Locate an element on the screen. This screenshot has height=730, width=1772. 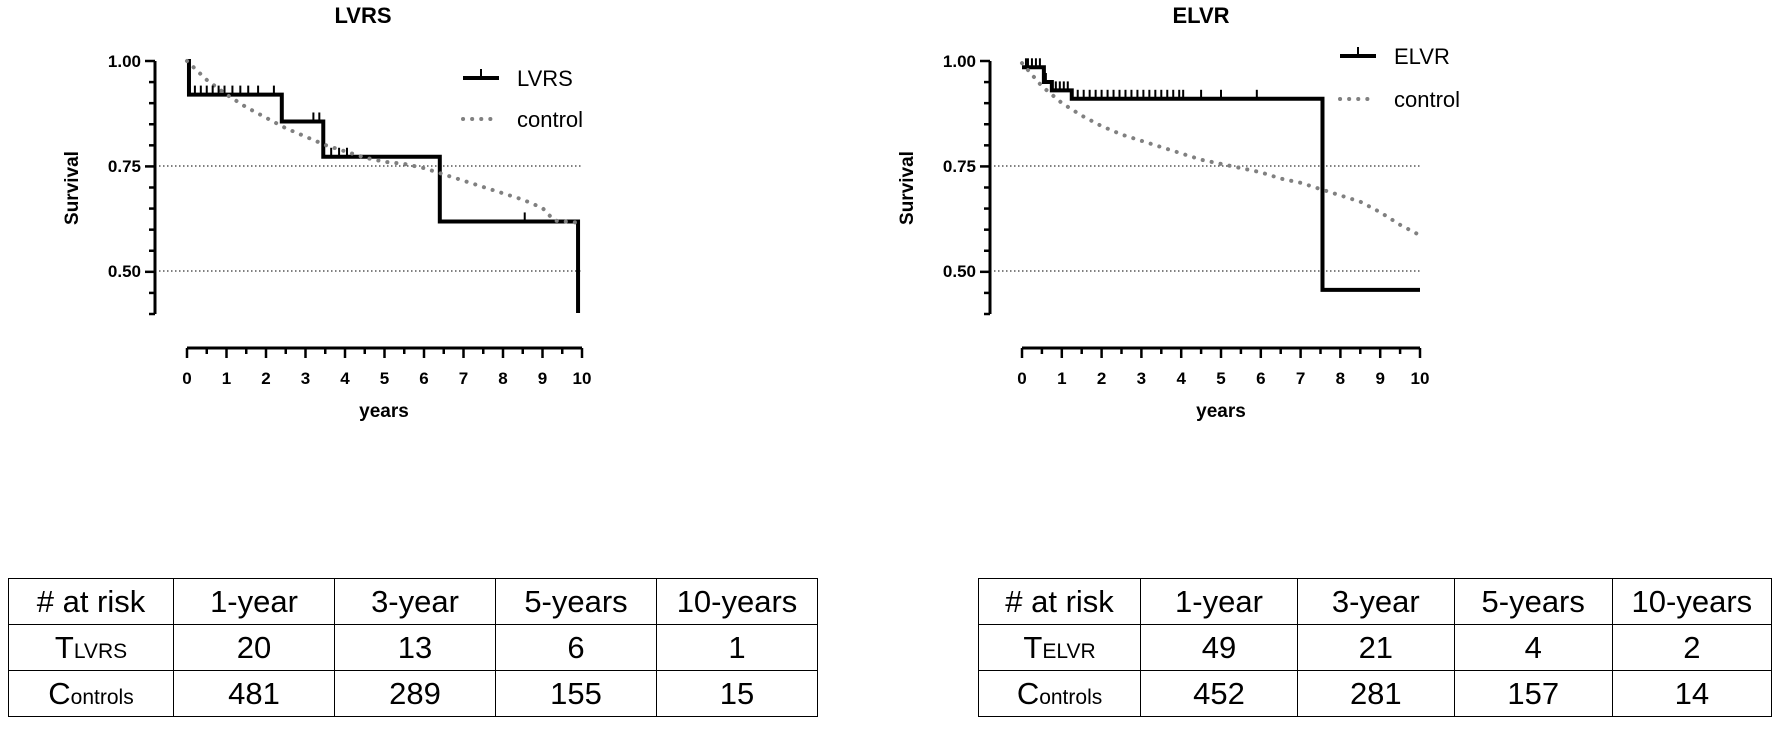
table-cell: 49 is located at coordinates (1219, 647).